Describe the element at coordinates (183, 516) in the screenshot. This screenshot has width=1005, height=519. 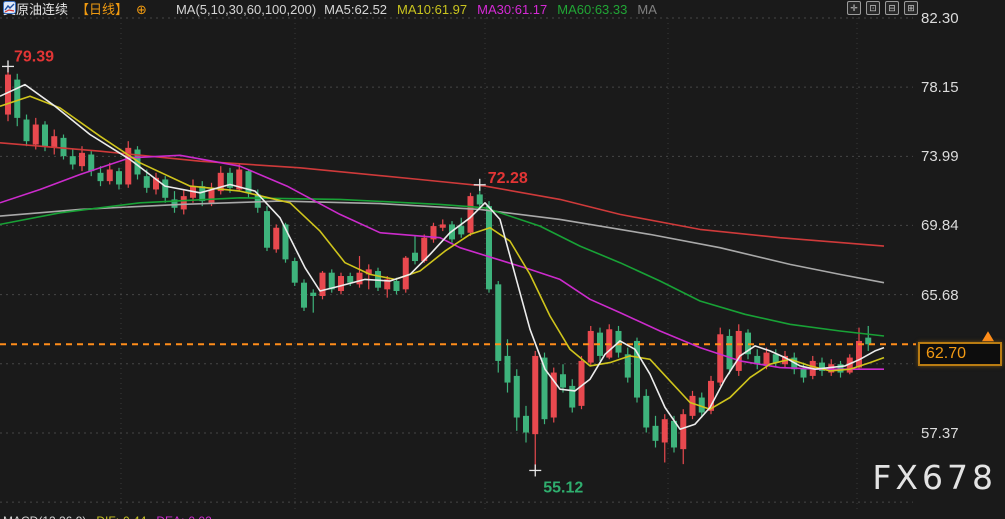
I see `sub-indicator-seg-2: DEA:-0.02` at that location.